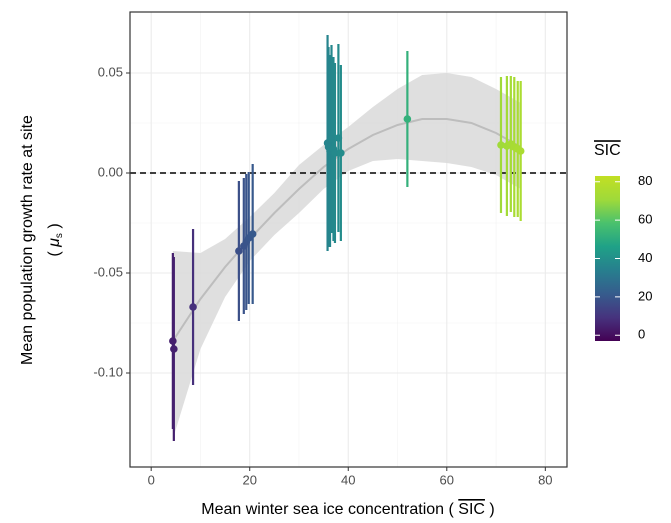 Image resolution: width=671 pixels, height=523 pixels. I want to click on y-title-sub: s, so click(59, 235).